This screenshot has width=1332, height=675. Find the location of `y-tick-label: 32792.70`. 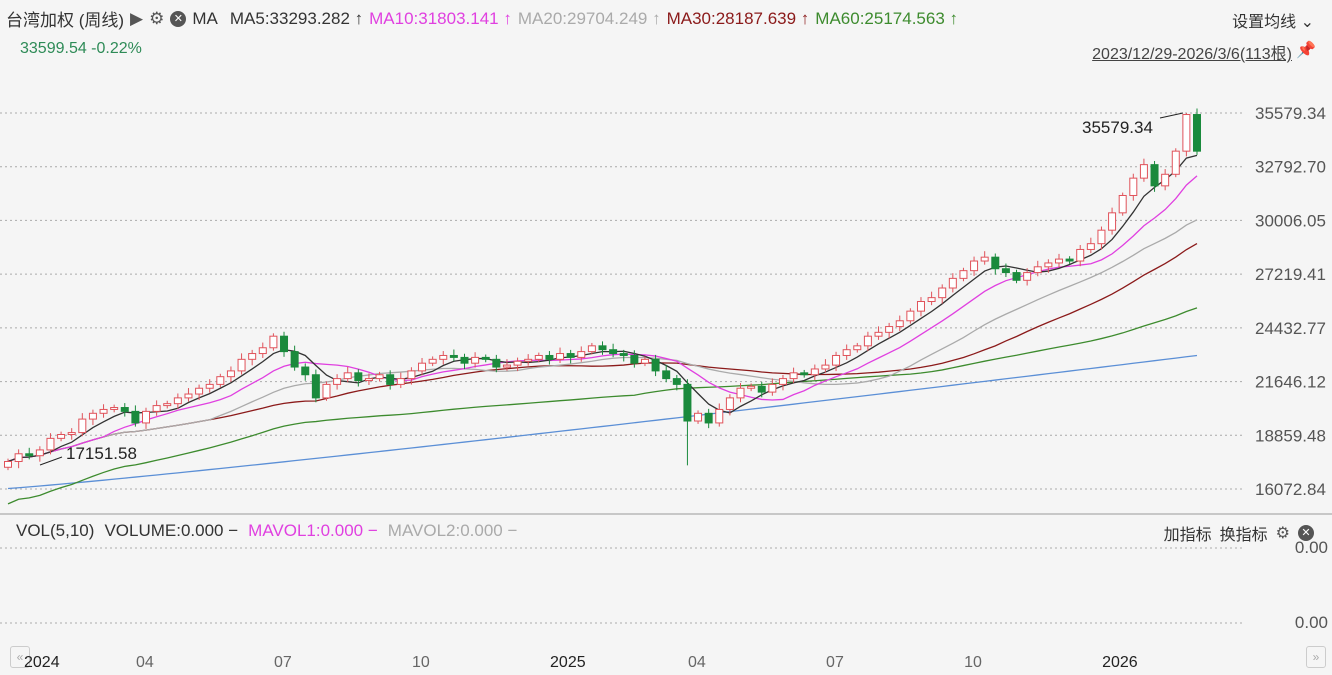

y-tick-label: 32792.70 is located at coordinates (1290, 167).